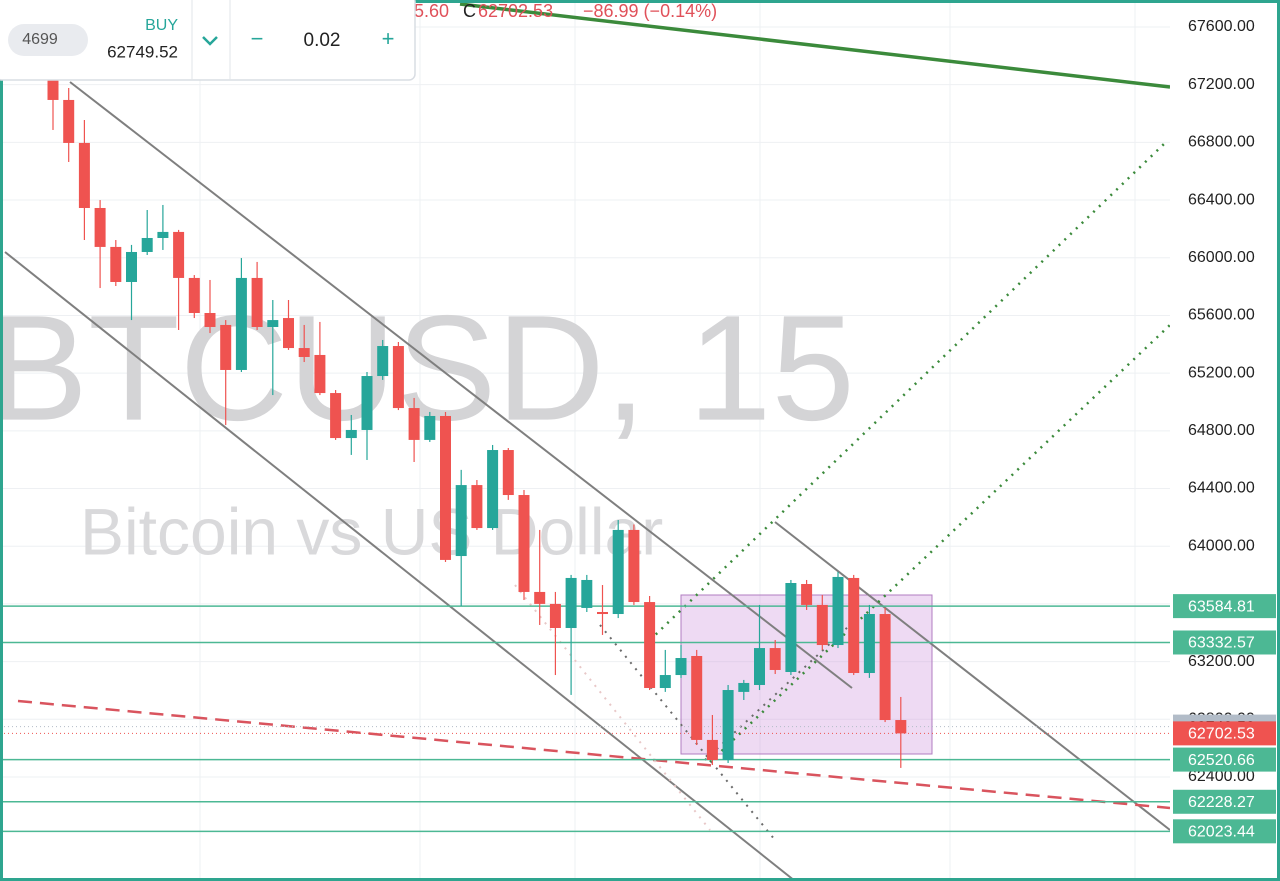 This screenshot has height=881, width=1280. Describe the element at coordinates (1221, 199) in the screenshot. I see `y-tick-label: 66400.00` at that location.